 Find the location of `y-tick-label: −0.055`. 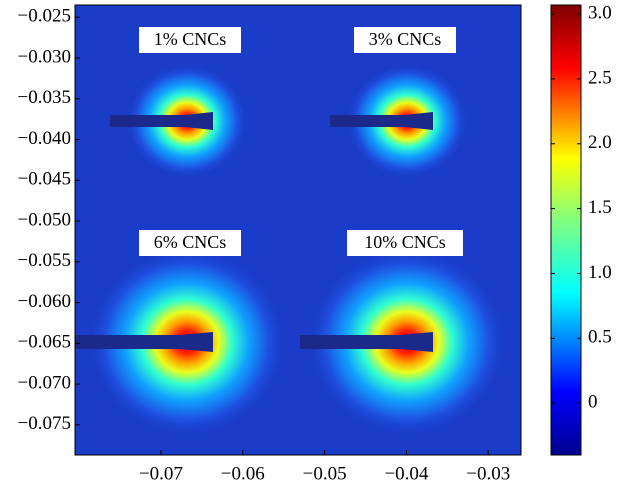

y-tick-label: −0.055 is located at coordinates (44, 260).